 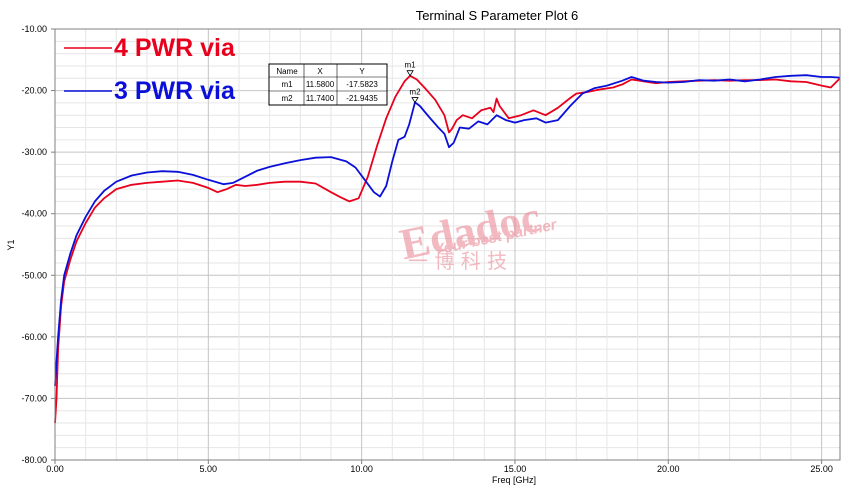 I want to click on marker-table-cell: 11.5800, so click(x=320, y=84).